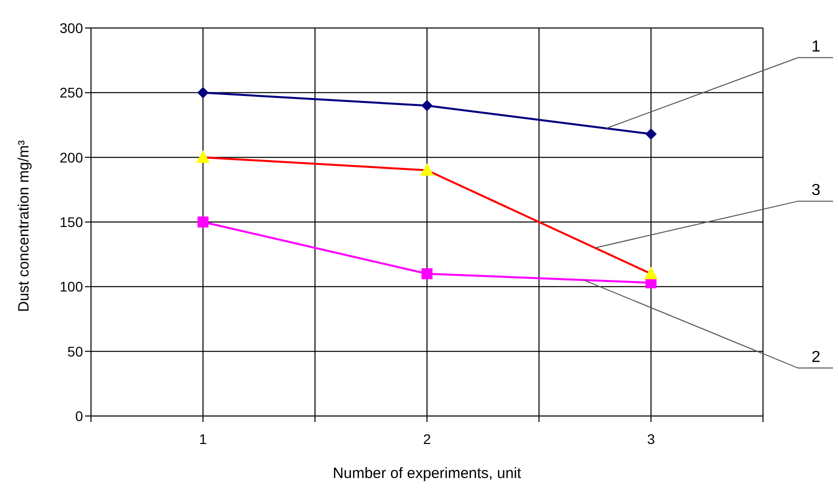 The image size is (838, 493). Describe the element at coordinates (72, 286) in the screenshot. I see `y-tick-label: 100` at that location.